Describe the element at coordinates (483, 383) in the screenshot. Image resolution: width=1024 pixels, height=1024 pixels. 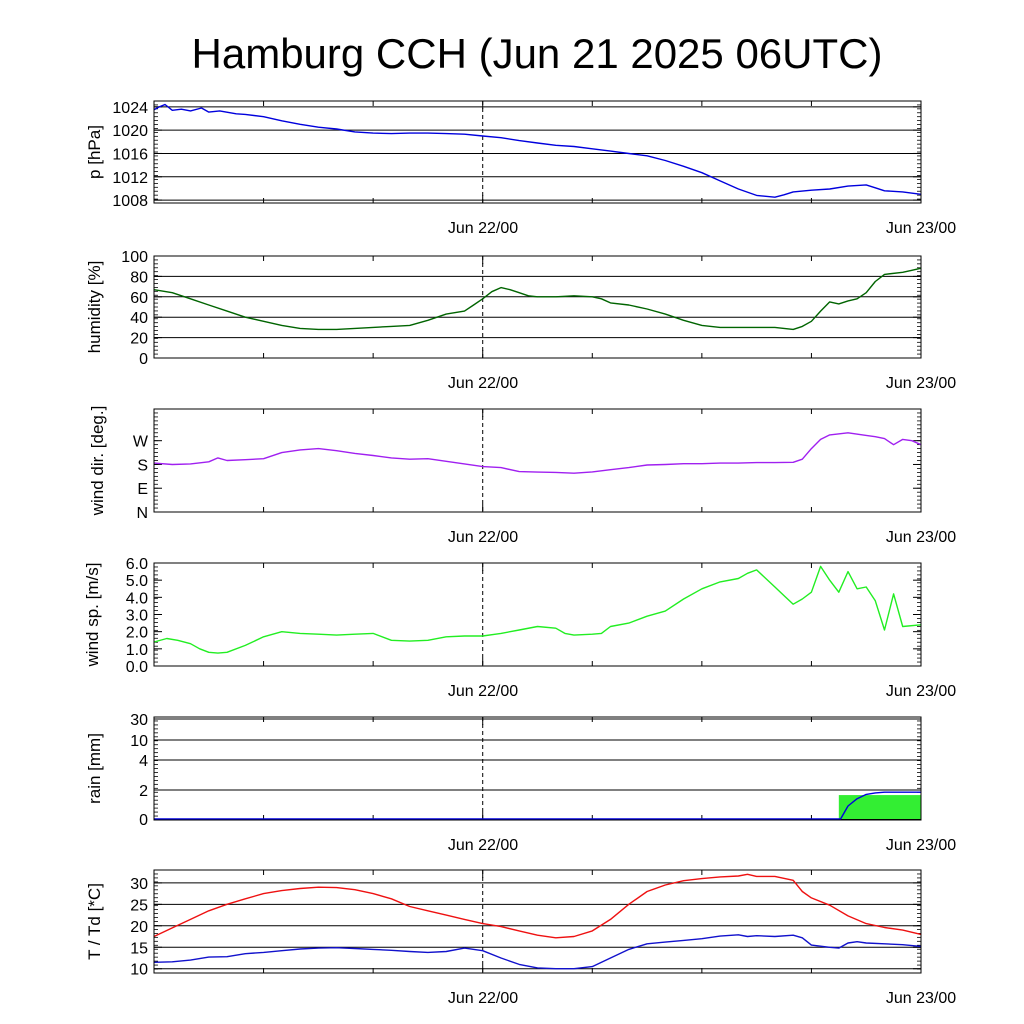
I see `humidity-xtick-mid: Jun 22/00` at that location.